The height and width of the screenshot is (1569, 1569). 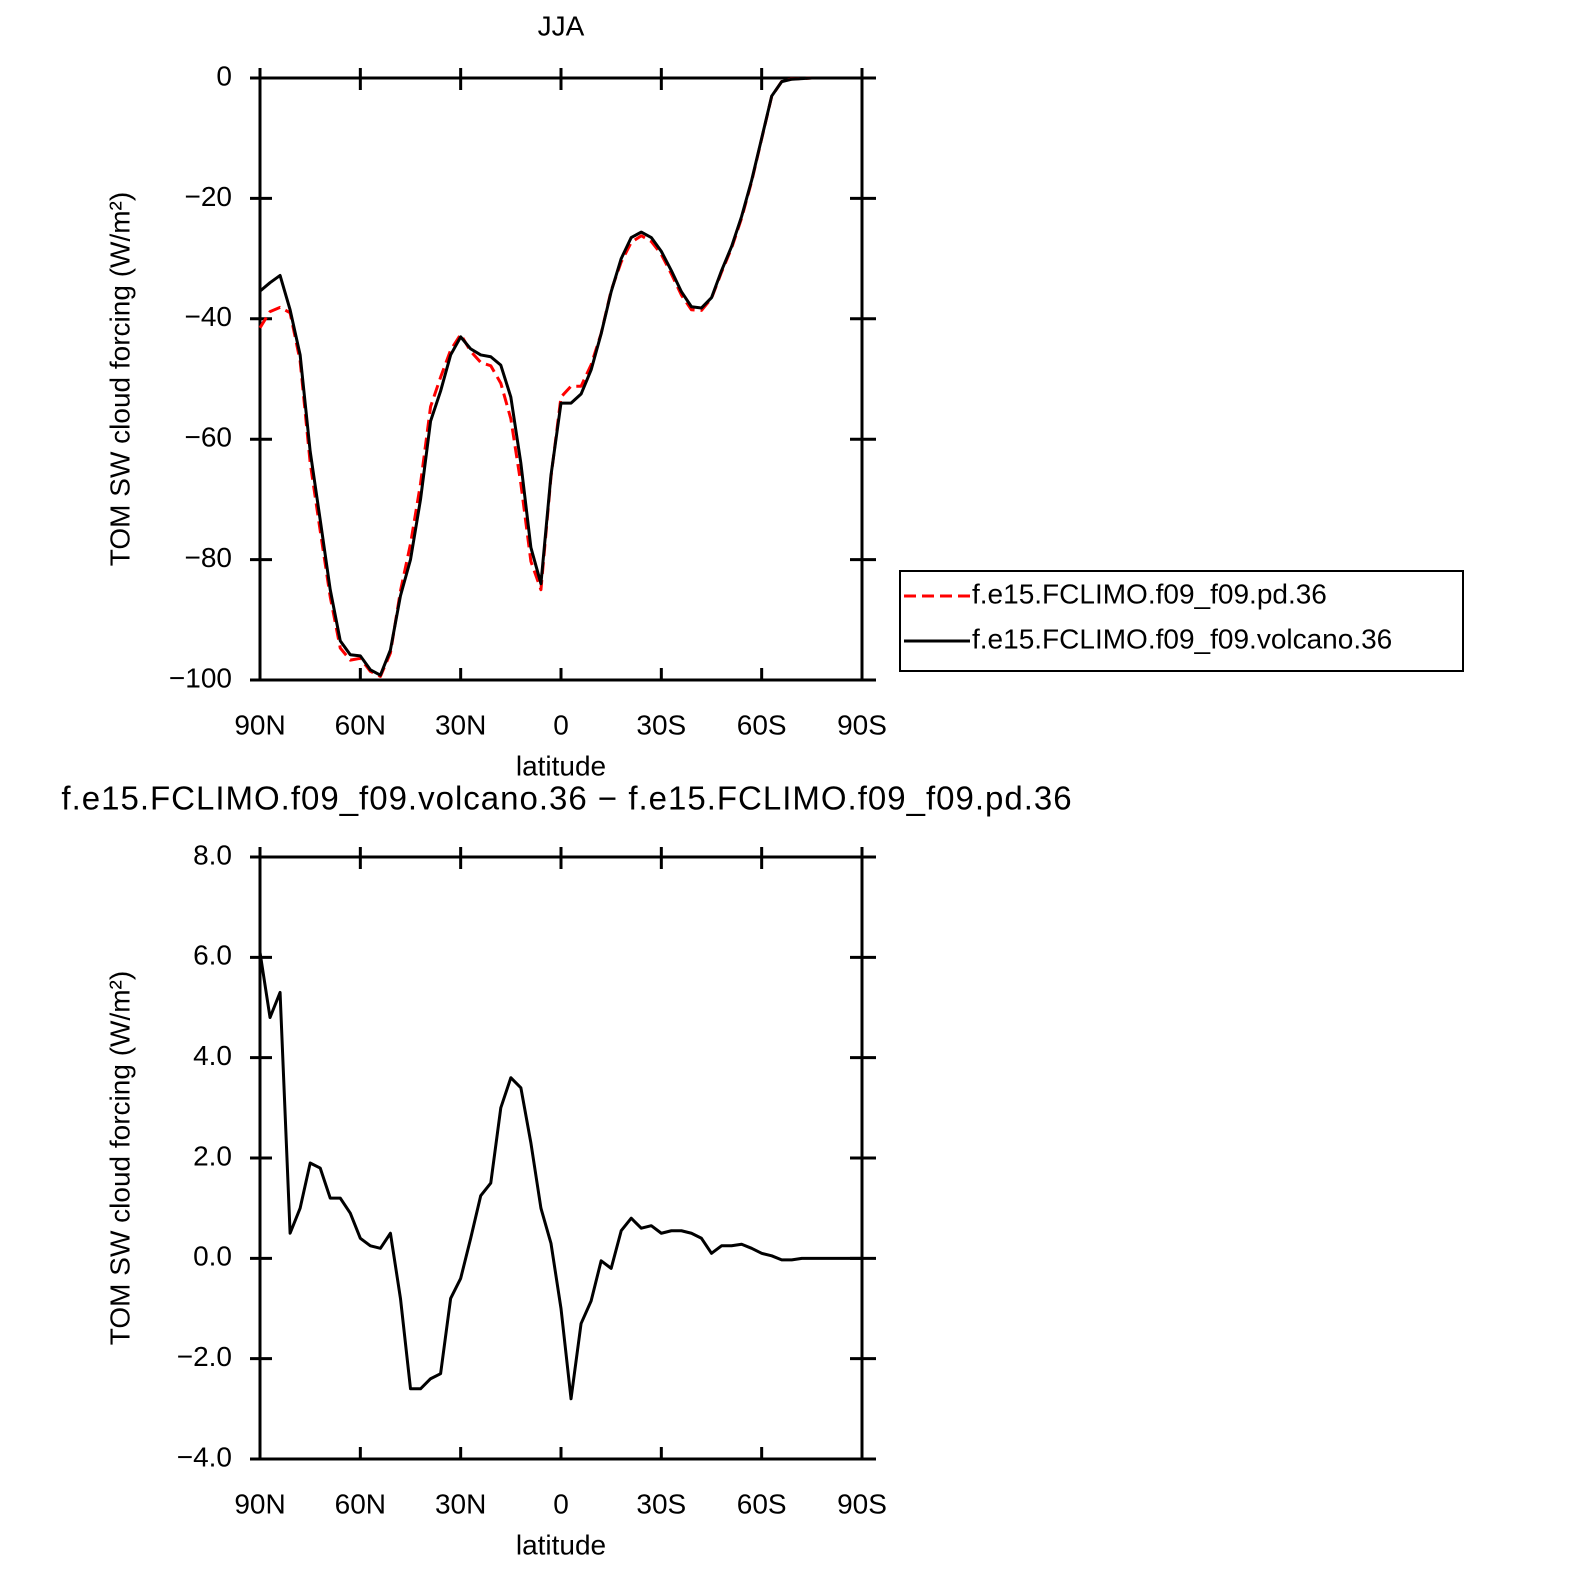 What do you see at coordinates (224, 75) in the screenshot?
I see `y-tick-label: 0` at bounding box center [224, 75].